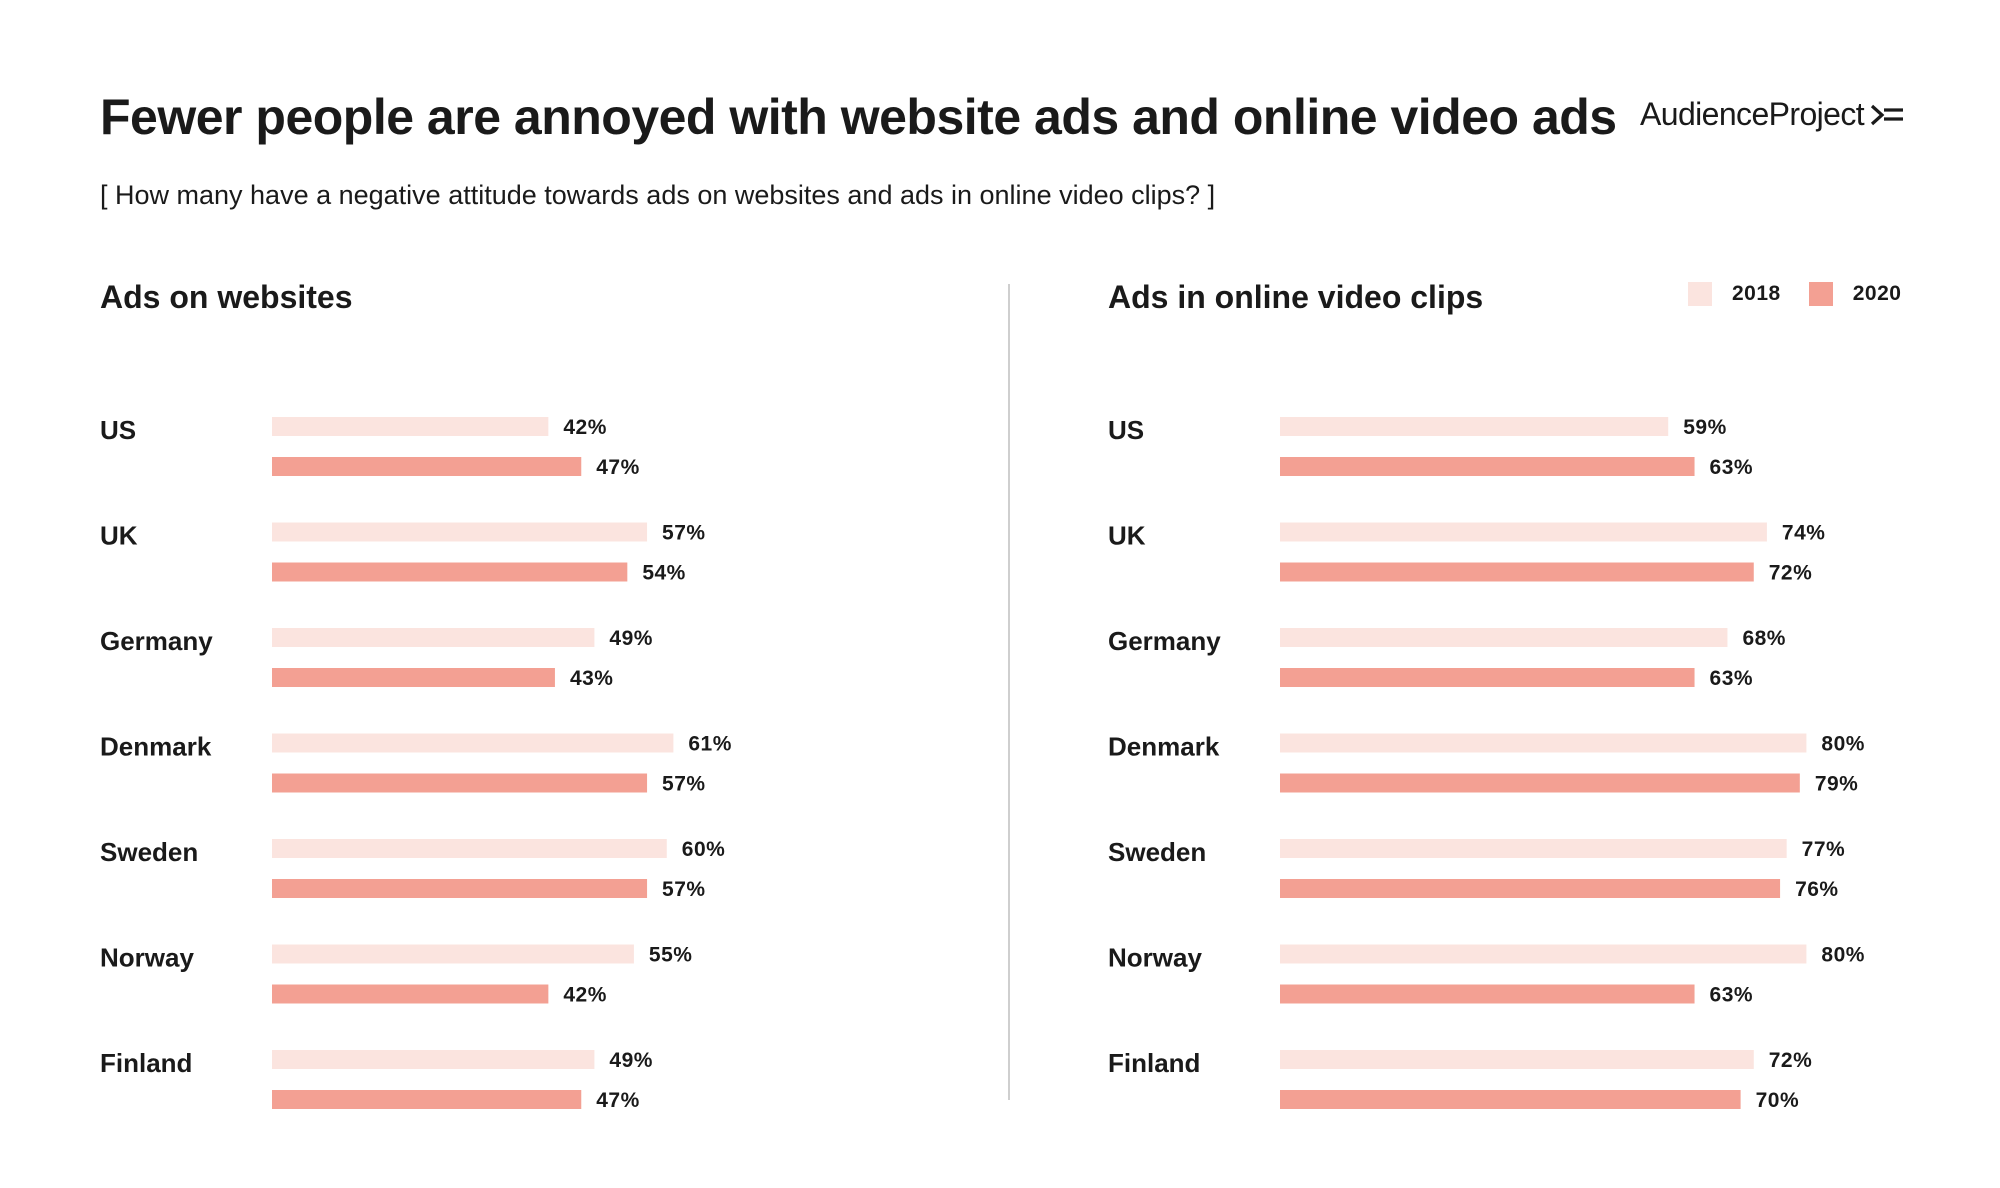  I want to click on chart-legend: 2018 2020, so click(1794, 294).